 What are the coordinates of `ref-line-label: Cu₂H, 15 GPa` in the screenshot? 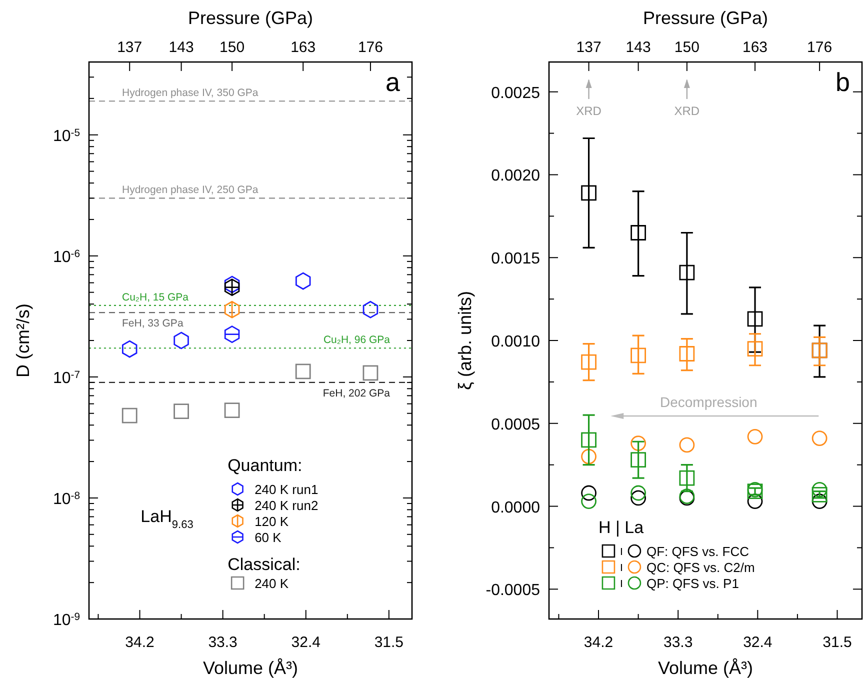 It's located at (155, 297).